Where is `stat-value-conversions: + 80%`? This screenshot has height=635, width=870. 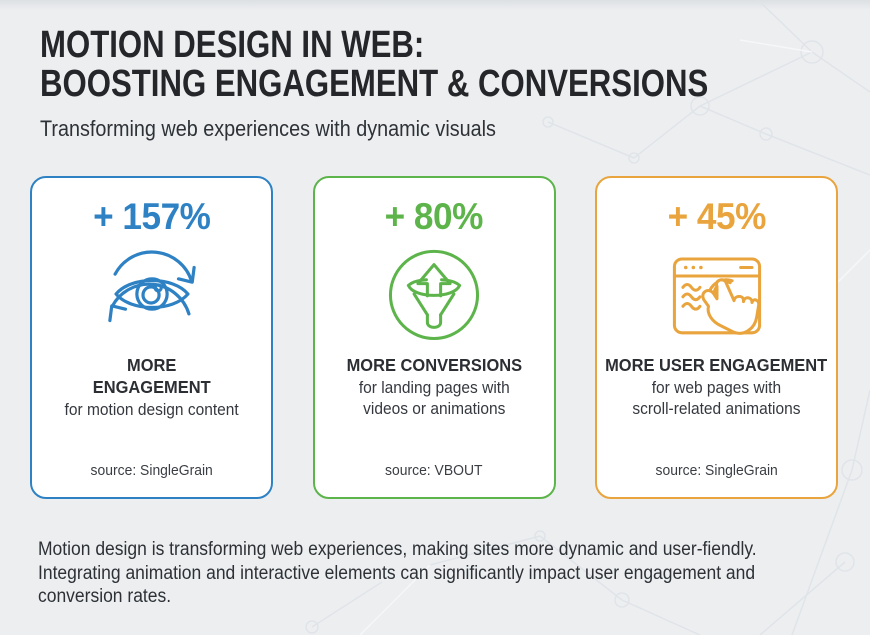
stat-value-conversions: + 80% is located at coordinates (434, 216).